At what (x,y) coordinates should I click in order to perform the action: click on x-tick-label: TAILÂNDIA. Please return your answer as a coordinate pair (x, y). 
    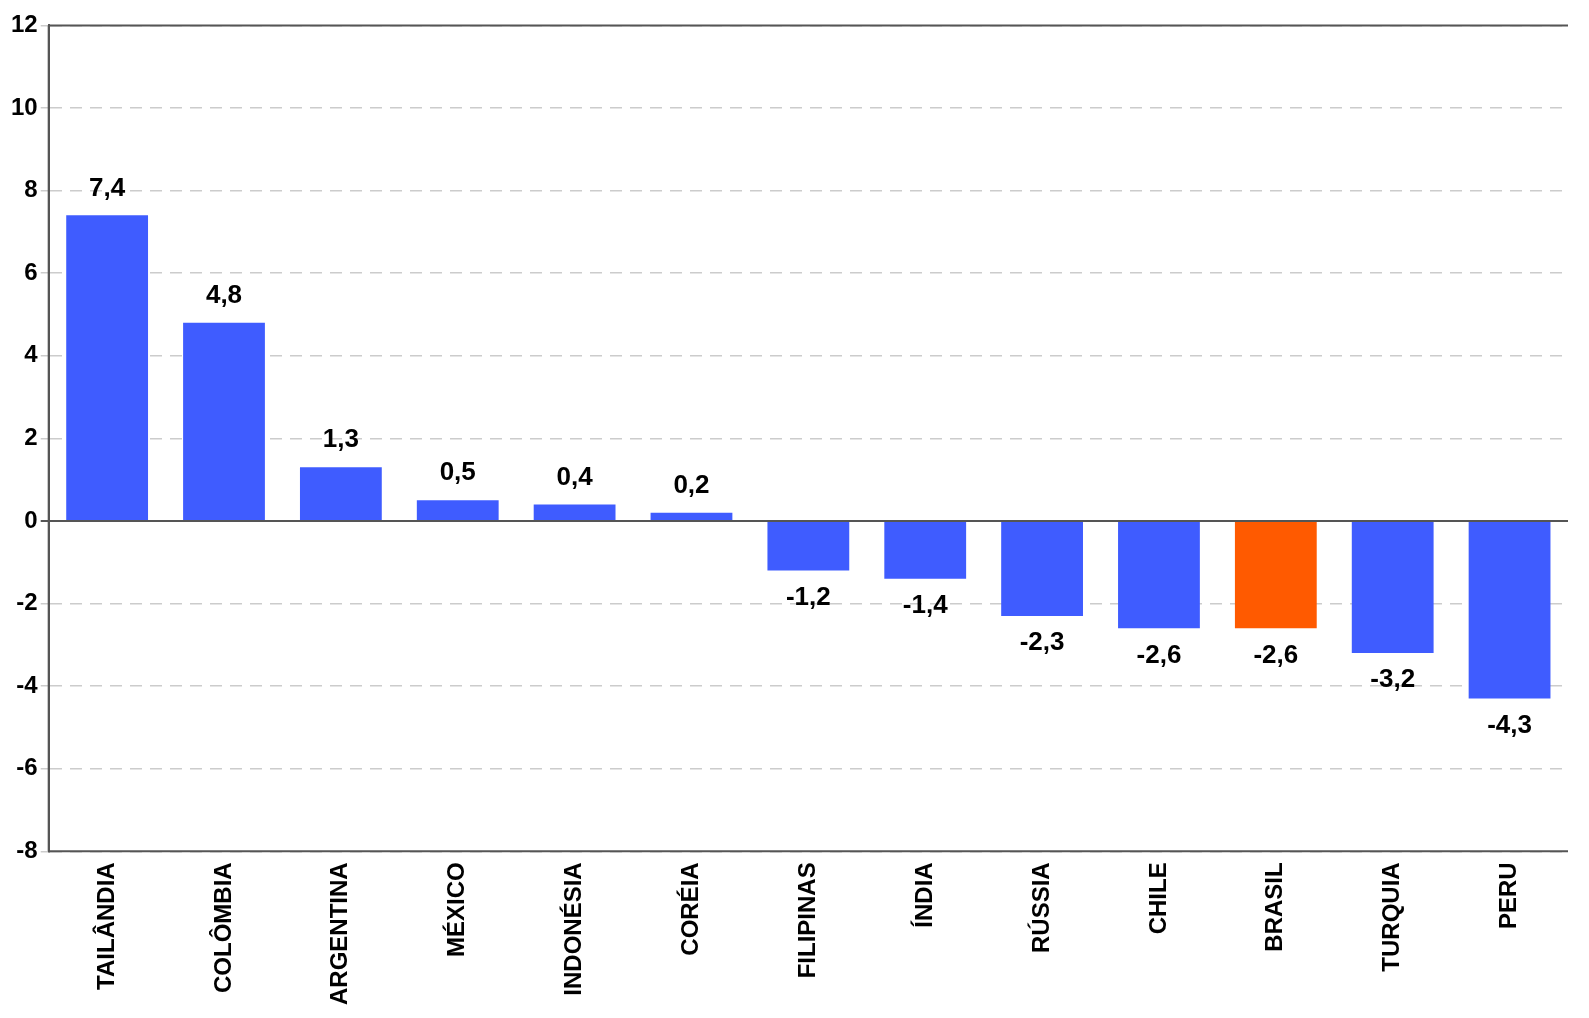
    Looking at the image, I should click on (105, 926).